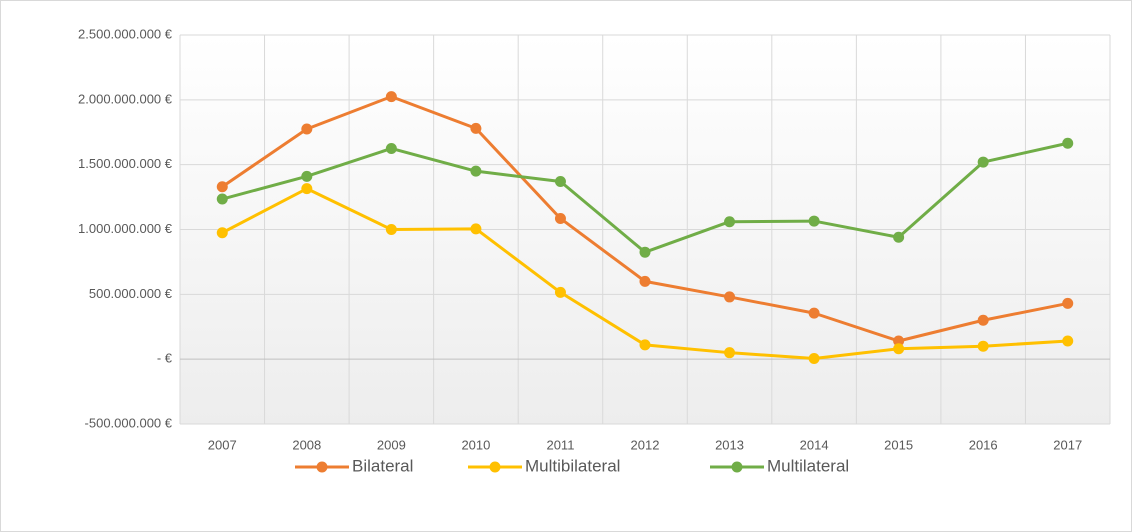 This screenshot has width=1132, height=532. I want to click on x-tick-label: 2011, so click(560, 444).